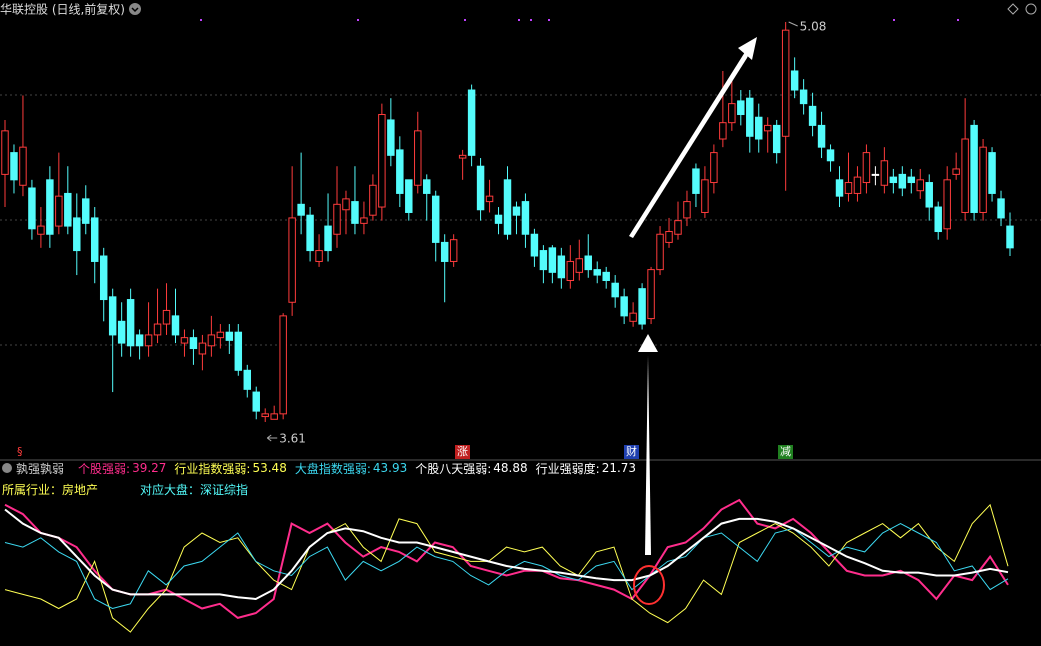  Describe the element at coordinates (149, 468) in the screenshot. I see `legend-value: 39.27` at that location.